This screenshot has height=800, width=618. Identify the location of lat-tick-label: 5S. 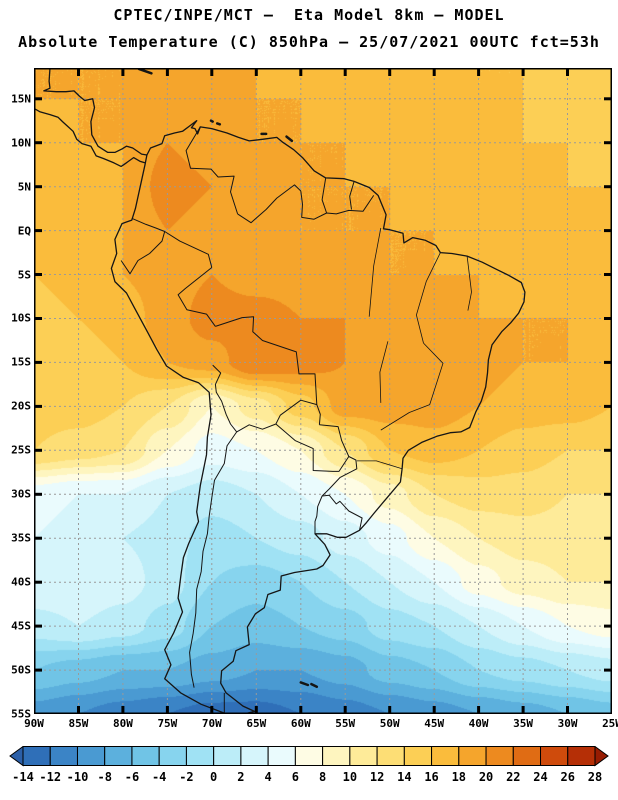
(24, 275).